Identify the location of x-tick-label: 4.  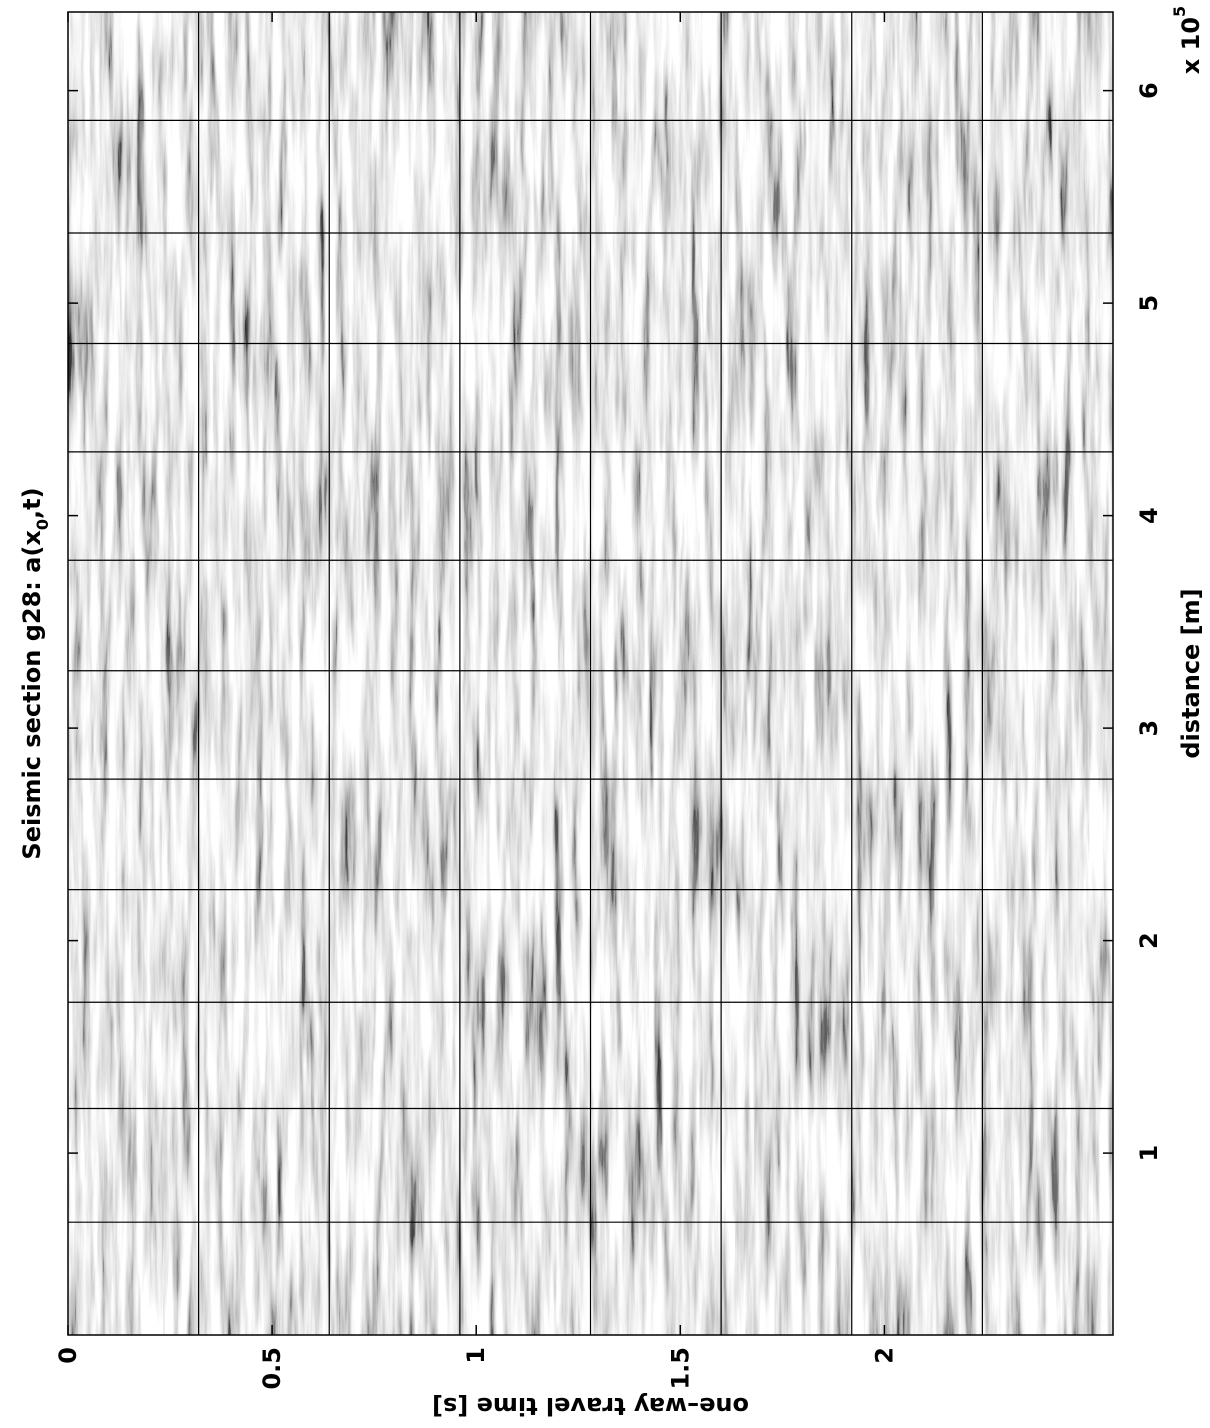
(1149, 515).